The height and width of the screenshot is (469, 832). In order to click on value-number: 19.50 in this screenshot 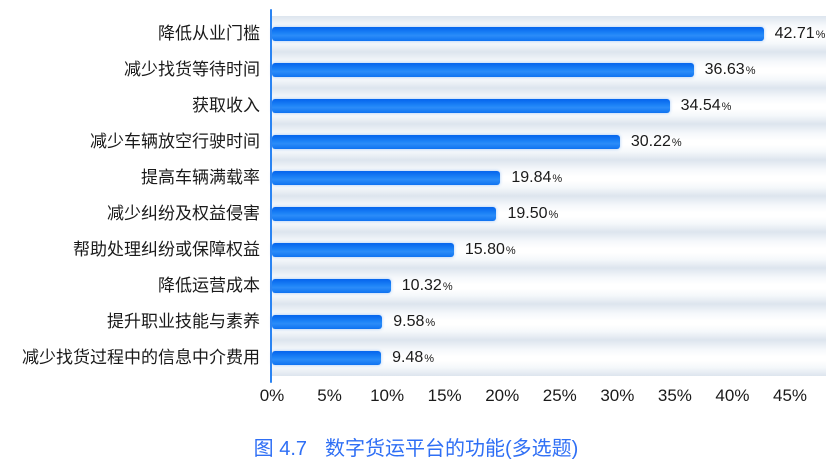, I will do `click(527, 213)`.